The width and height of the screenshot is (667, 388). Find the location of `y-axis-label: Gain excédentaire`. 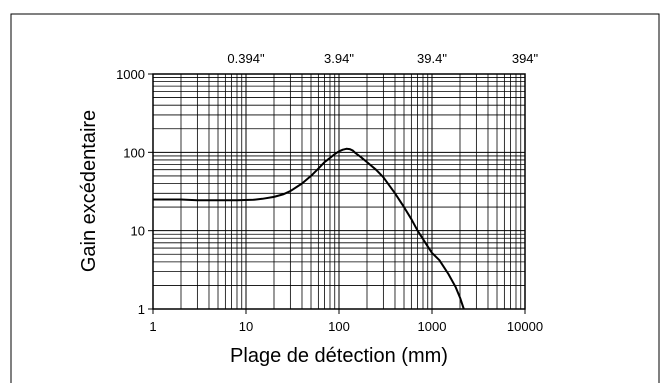

y-axis-label: Gain excédentaire is located at coordinates (89, 191).